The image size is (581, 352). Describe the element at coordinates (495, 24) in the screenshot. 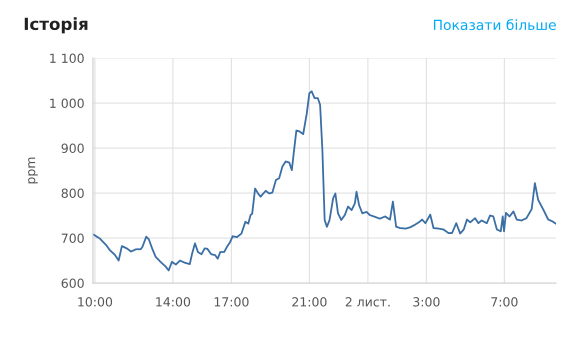

I see `text: Показати більше` at that location.